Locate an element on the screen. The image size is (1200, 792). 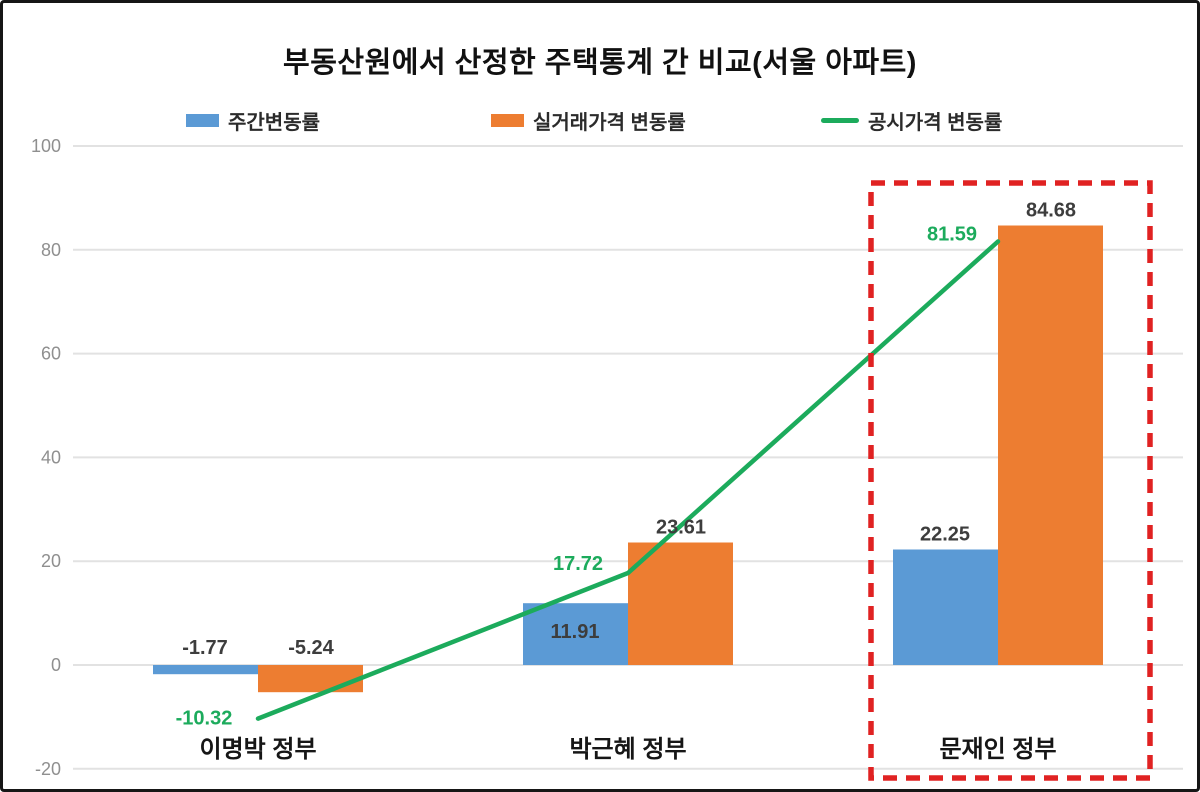
value-label-official-price-change-rate-0: -10.32 is located at coordinates (204, 719).